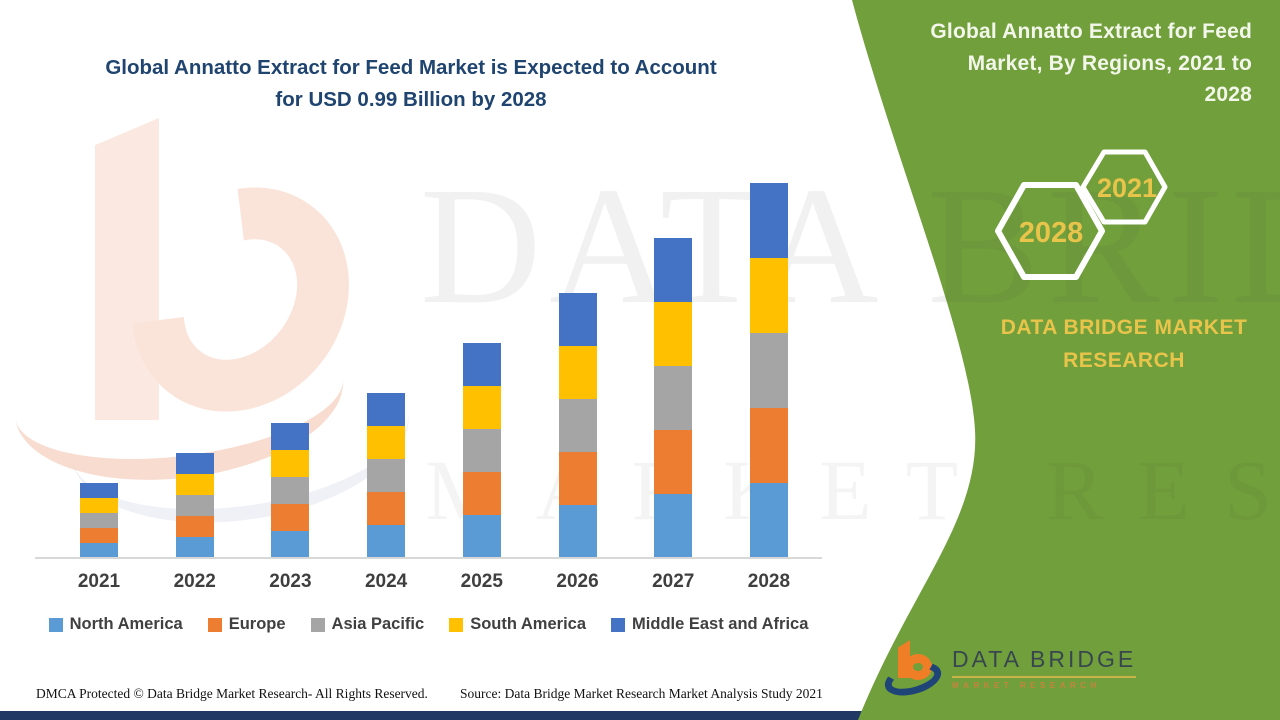  Describe the element at coordinates (528, 624) in the screenshot. I see `legend-label: South America` at that location.